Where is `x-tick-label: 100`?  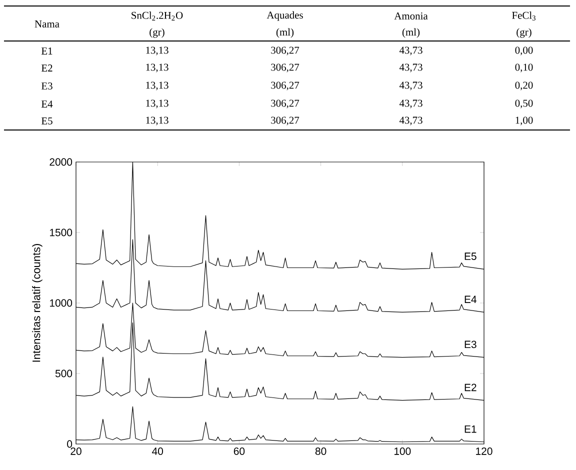
x-tick-label: 100 is located at coordinates (402, 451).